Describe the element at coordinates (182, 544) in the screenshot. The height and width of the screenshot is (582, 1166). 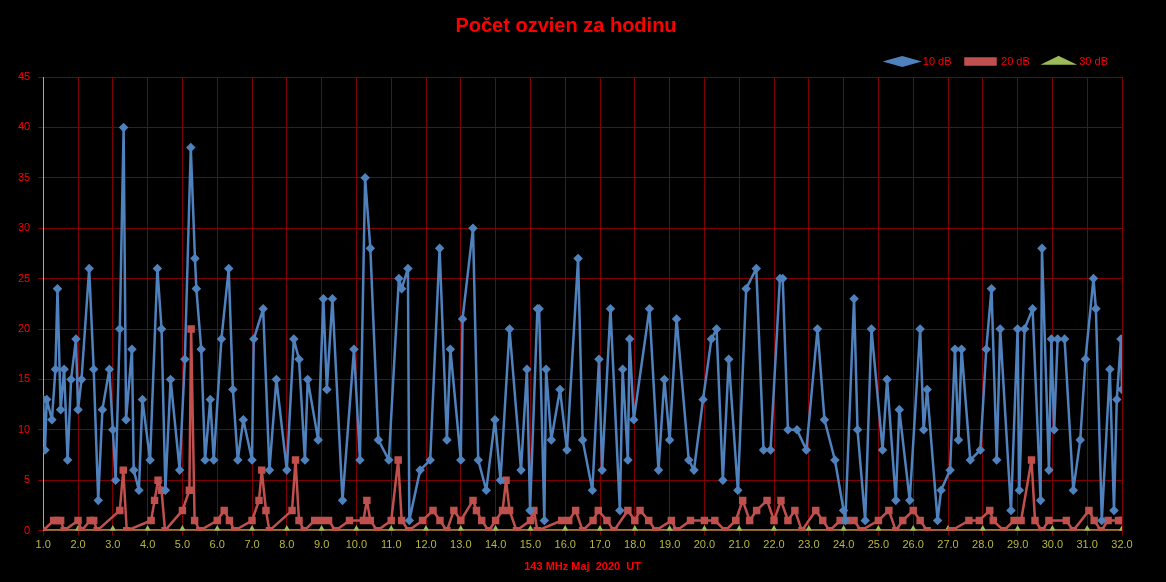
I see `x-tick-label: 5.0` at that location.